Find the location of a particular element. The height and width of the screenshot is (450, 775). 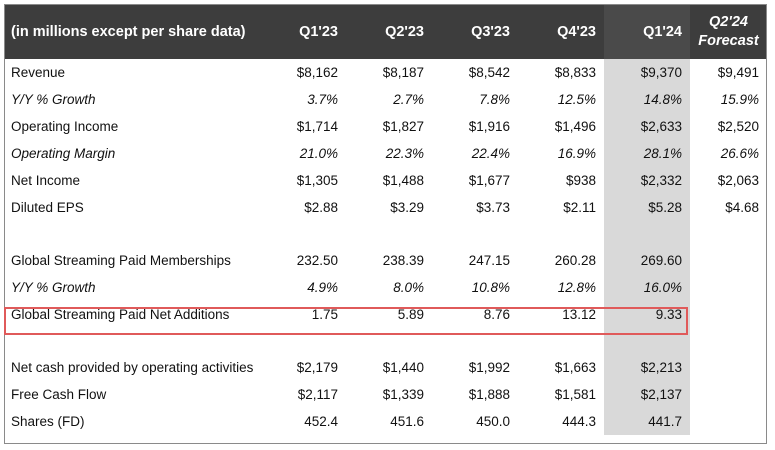

cell-q4-23: 12.5% is located at coordinates (576, 99).